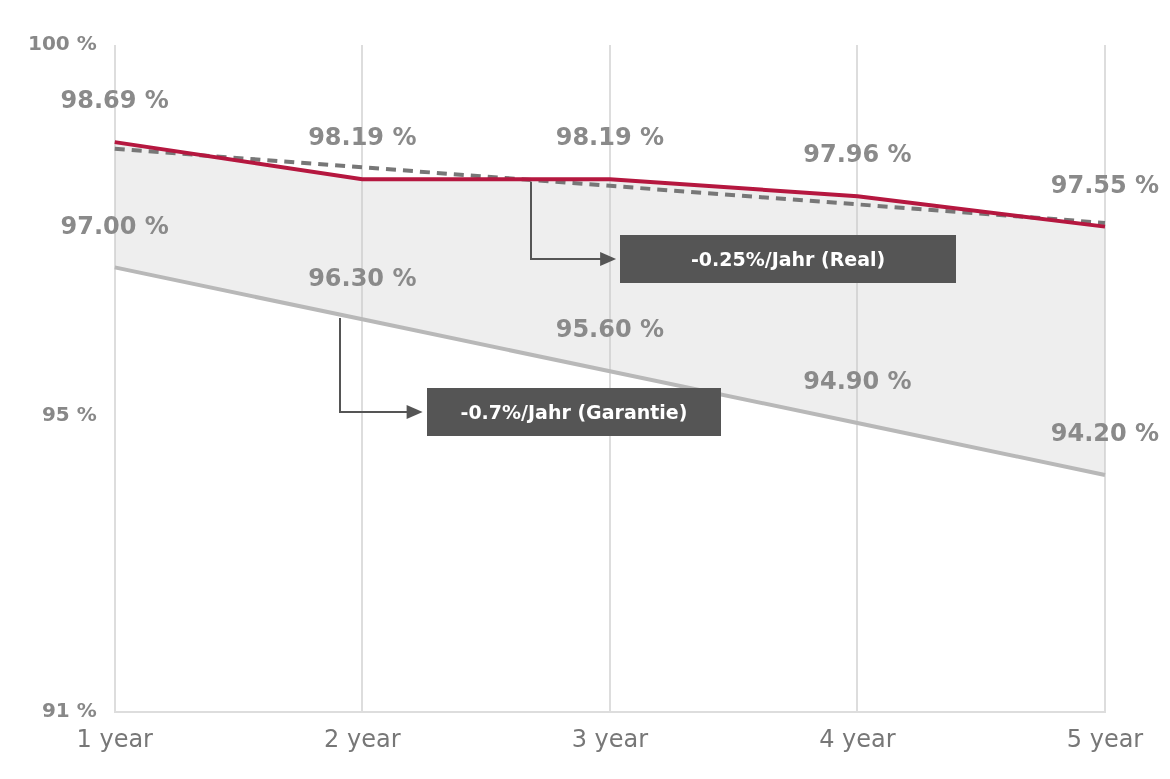 Image resolution: width=1170 pixels, height=779 pixels. I want to click on data-label: 97.96 %, so click(857, 154).